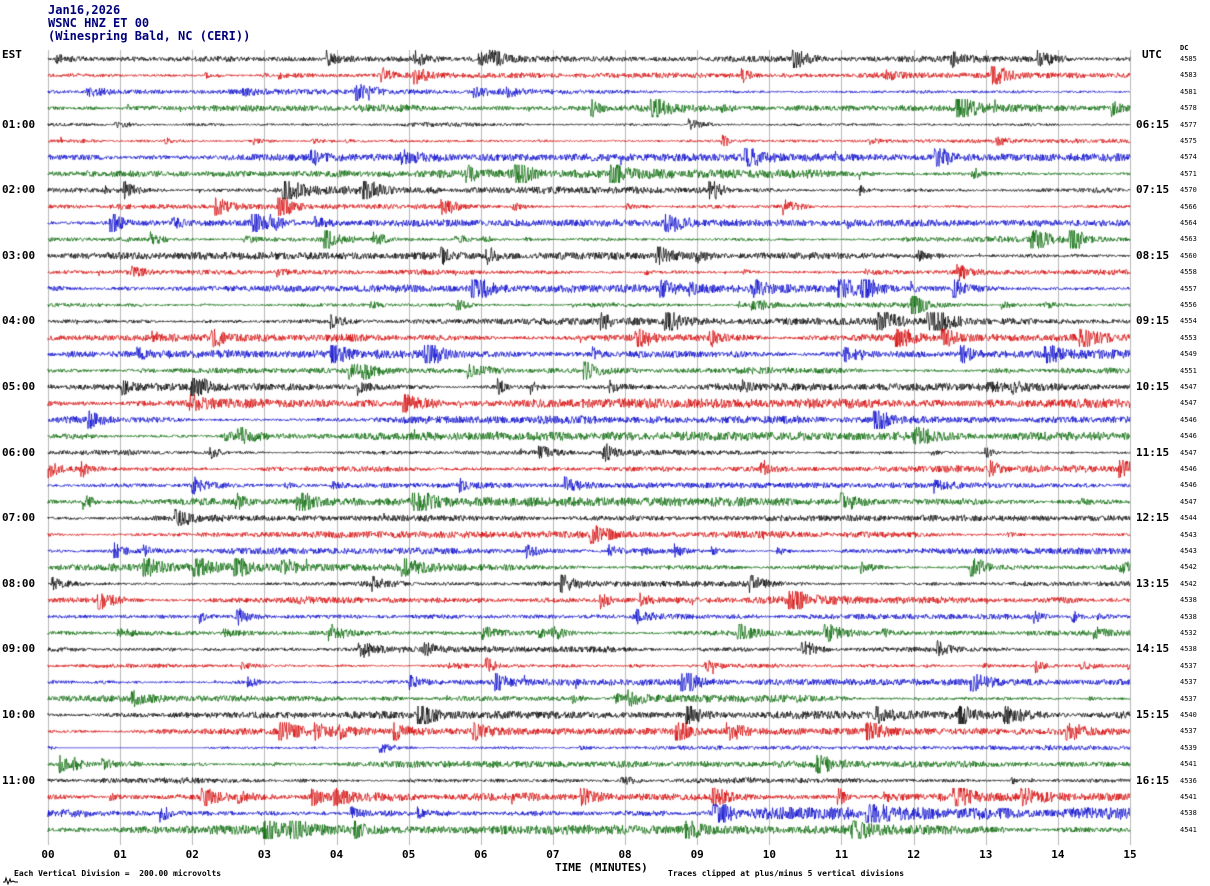  Describe the element at coordinates (48, 854) in the screenshot. I see `minute-tick-label: 00` at that location.